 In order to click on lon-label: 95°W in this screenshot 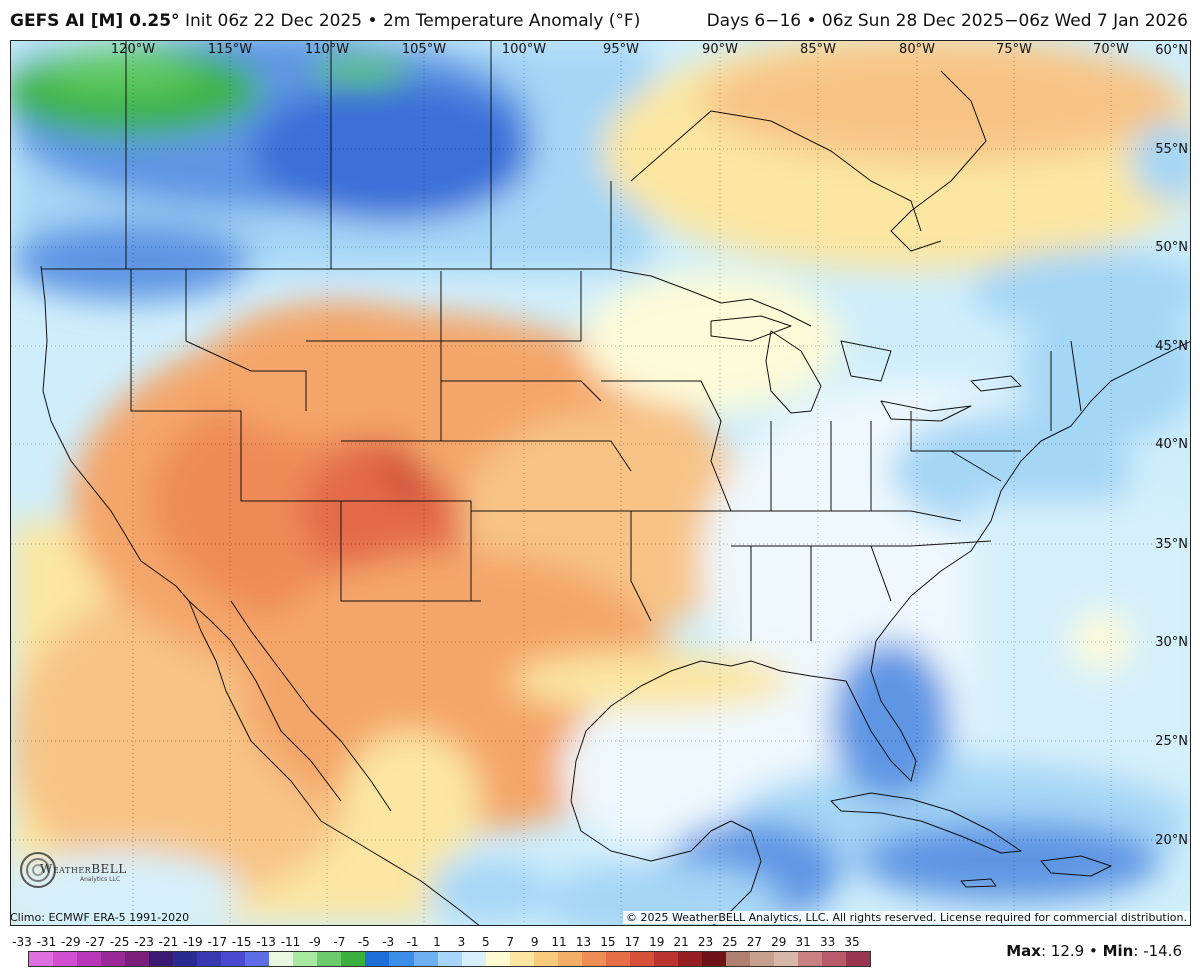, I will do `click(621, 49)`.